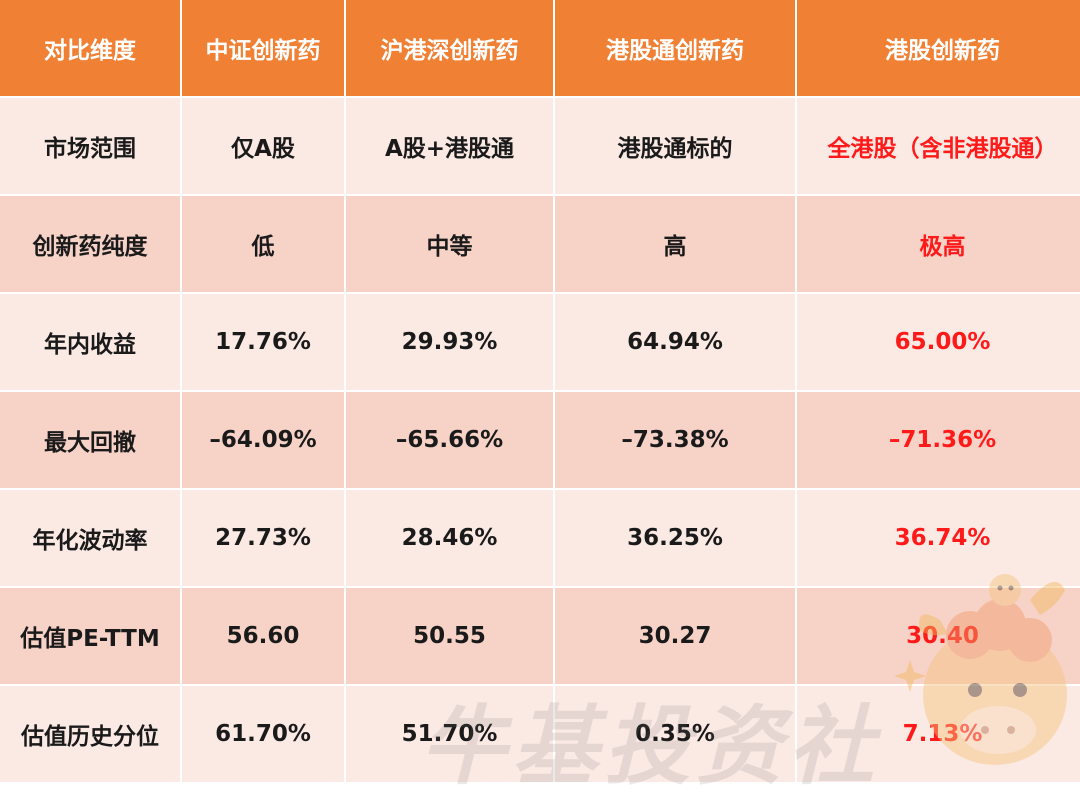 The image size is (1080, 801). What do you see at coordinates (90, 538) in the screenshot?
I see `row-label-annual-volatility: 年化波动率` at bounding box center [90, 538].